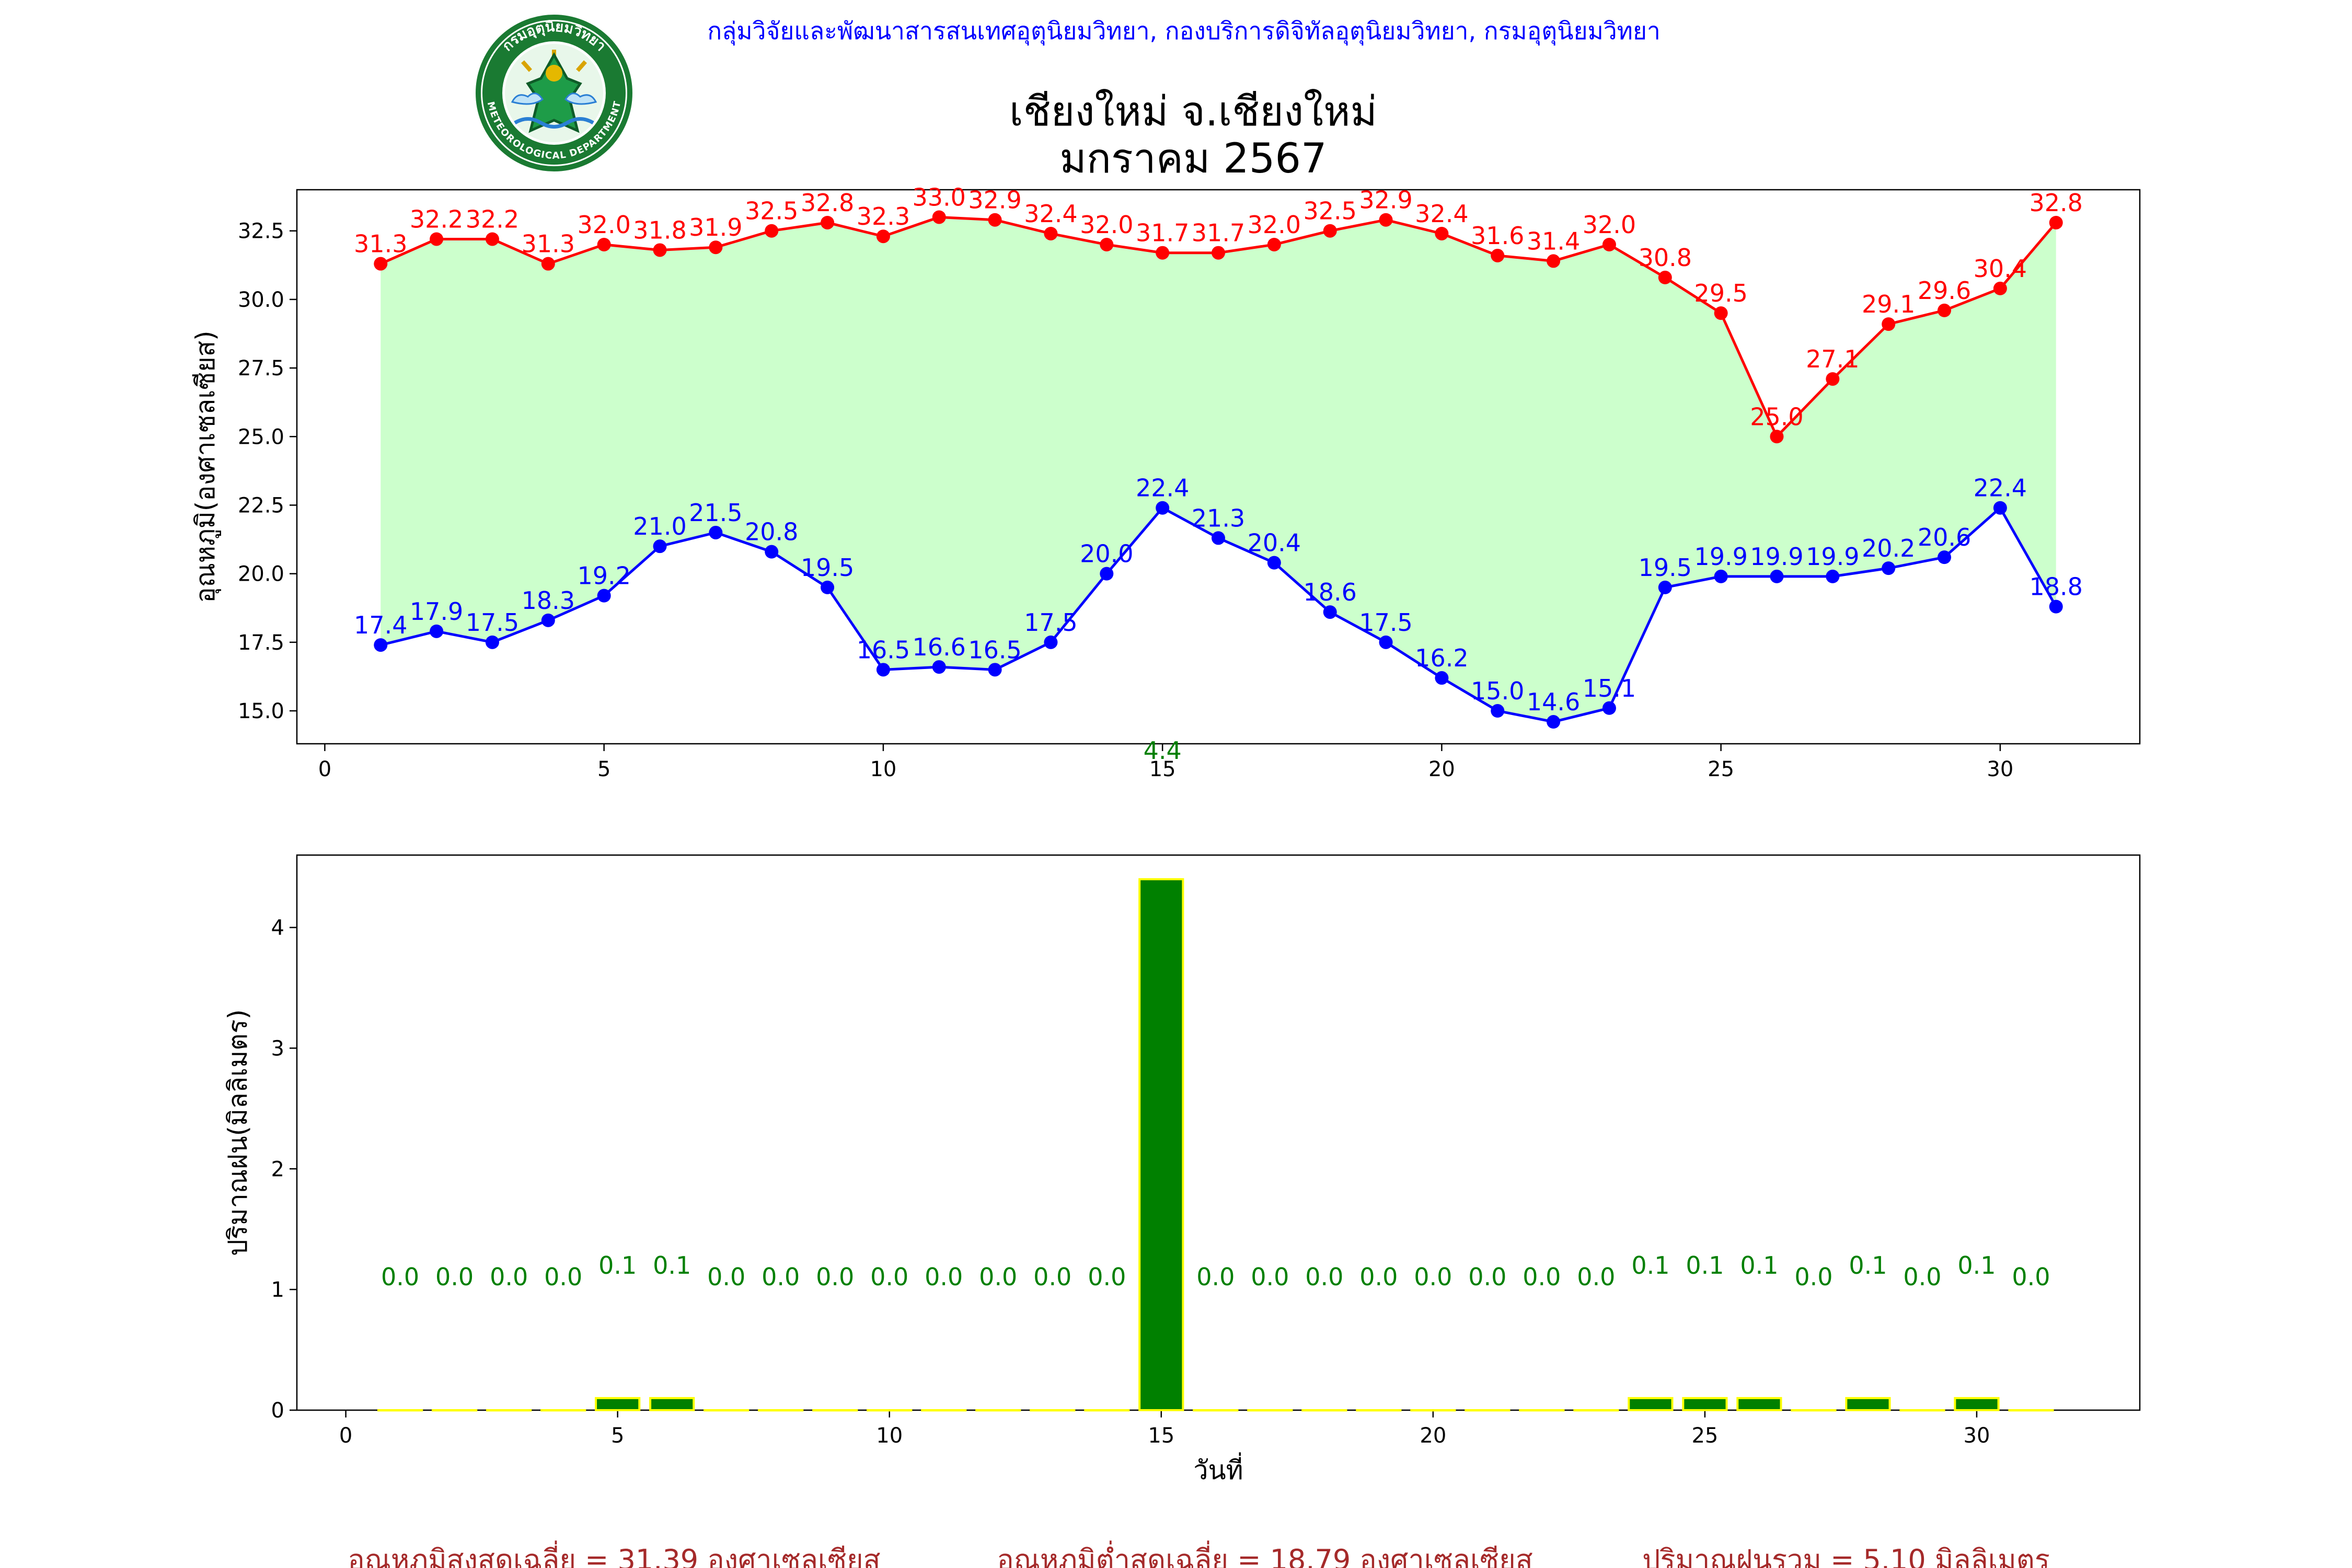  I want to click on rain-x-tick-label: 30, so click(1977, 1436).